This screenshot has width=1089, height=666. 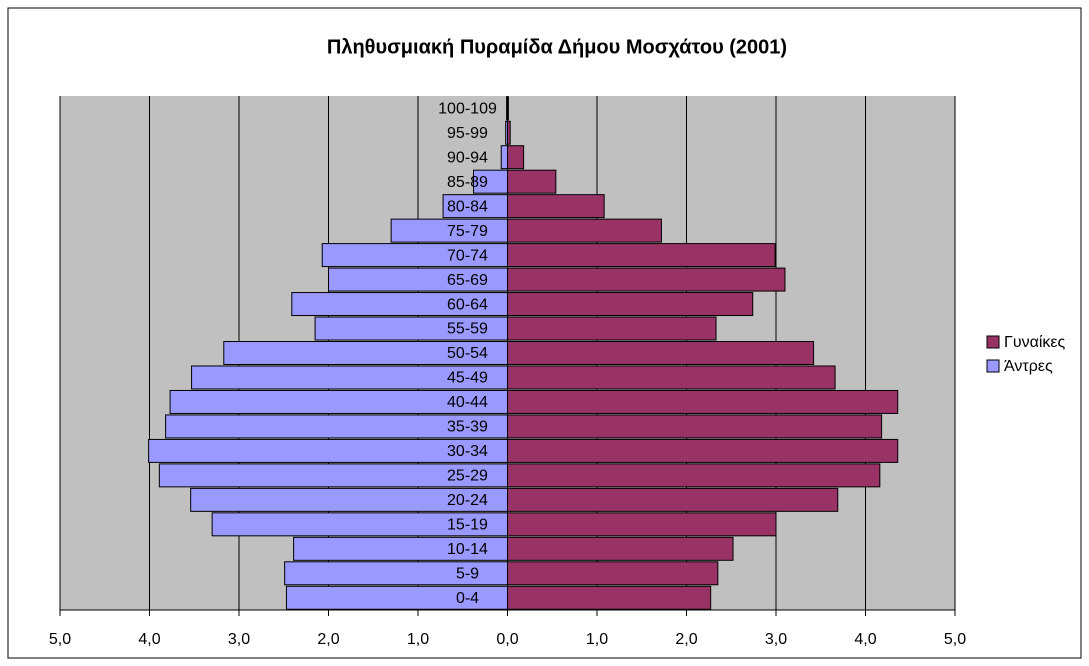 I want to click on y-tick-label: 0-4, so click(x=467, y=598).